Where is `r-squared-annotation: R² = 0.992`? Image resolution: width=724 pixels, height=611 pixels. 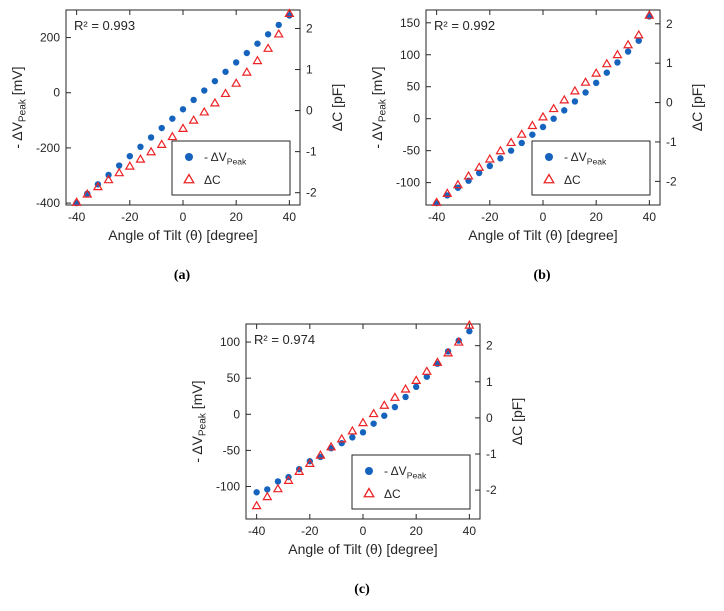 r-squared-annotation: R² = 0.992 is located at coordinates (464, 25).